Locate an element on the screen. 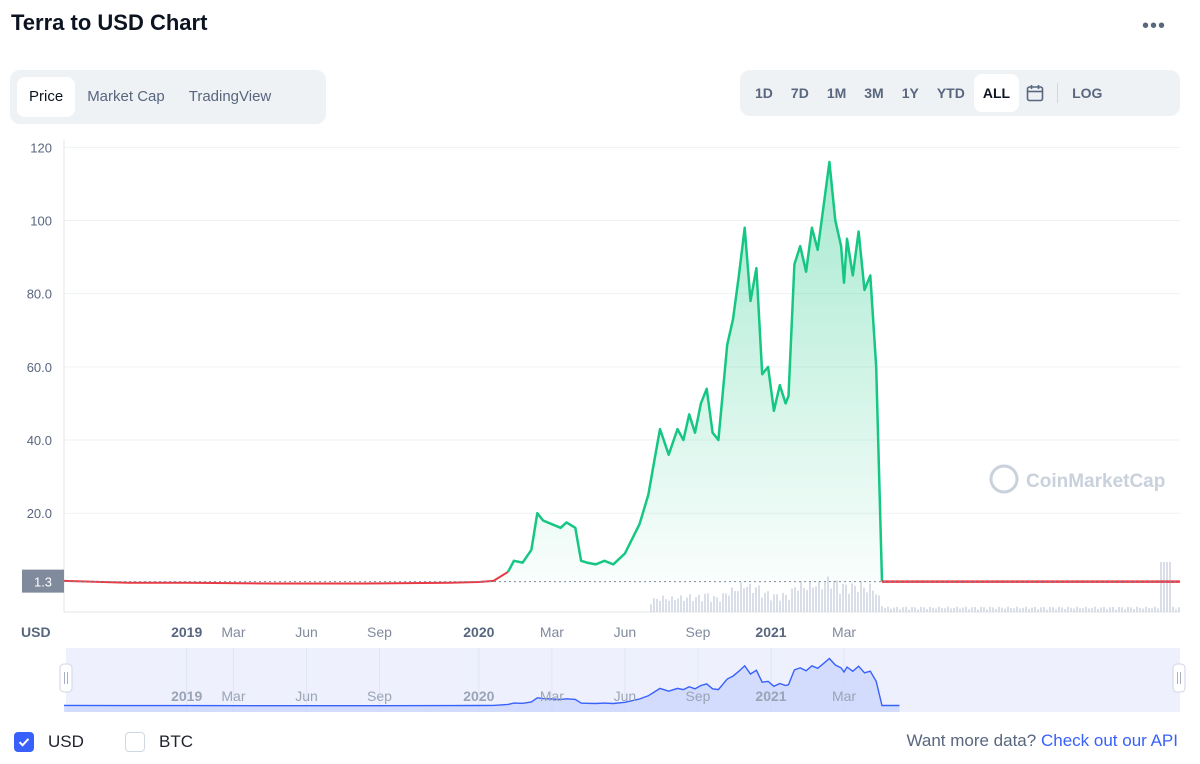 The image size is (1200, 764). calendar-icon is located at coordinates (1035, 93).